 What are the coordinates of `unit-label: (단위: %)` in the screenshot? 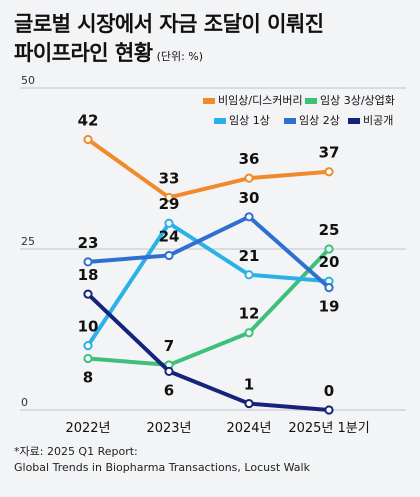 It's located at (180, 56).